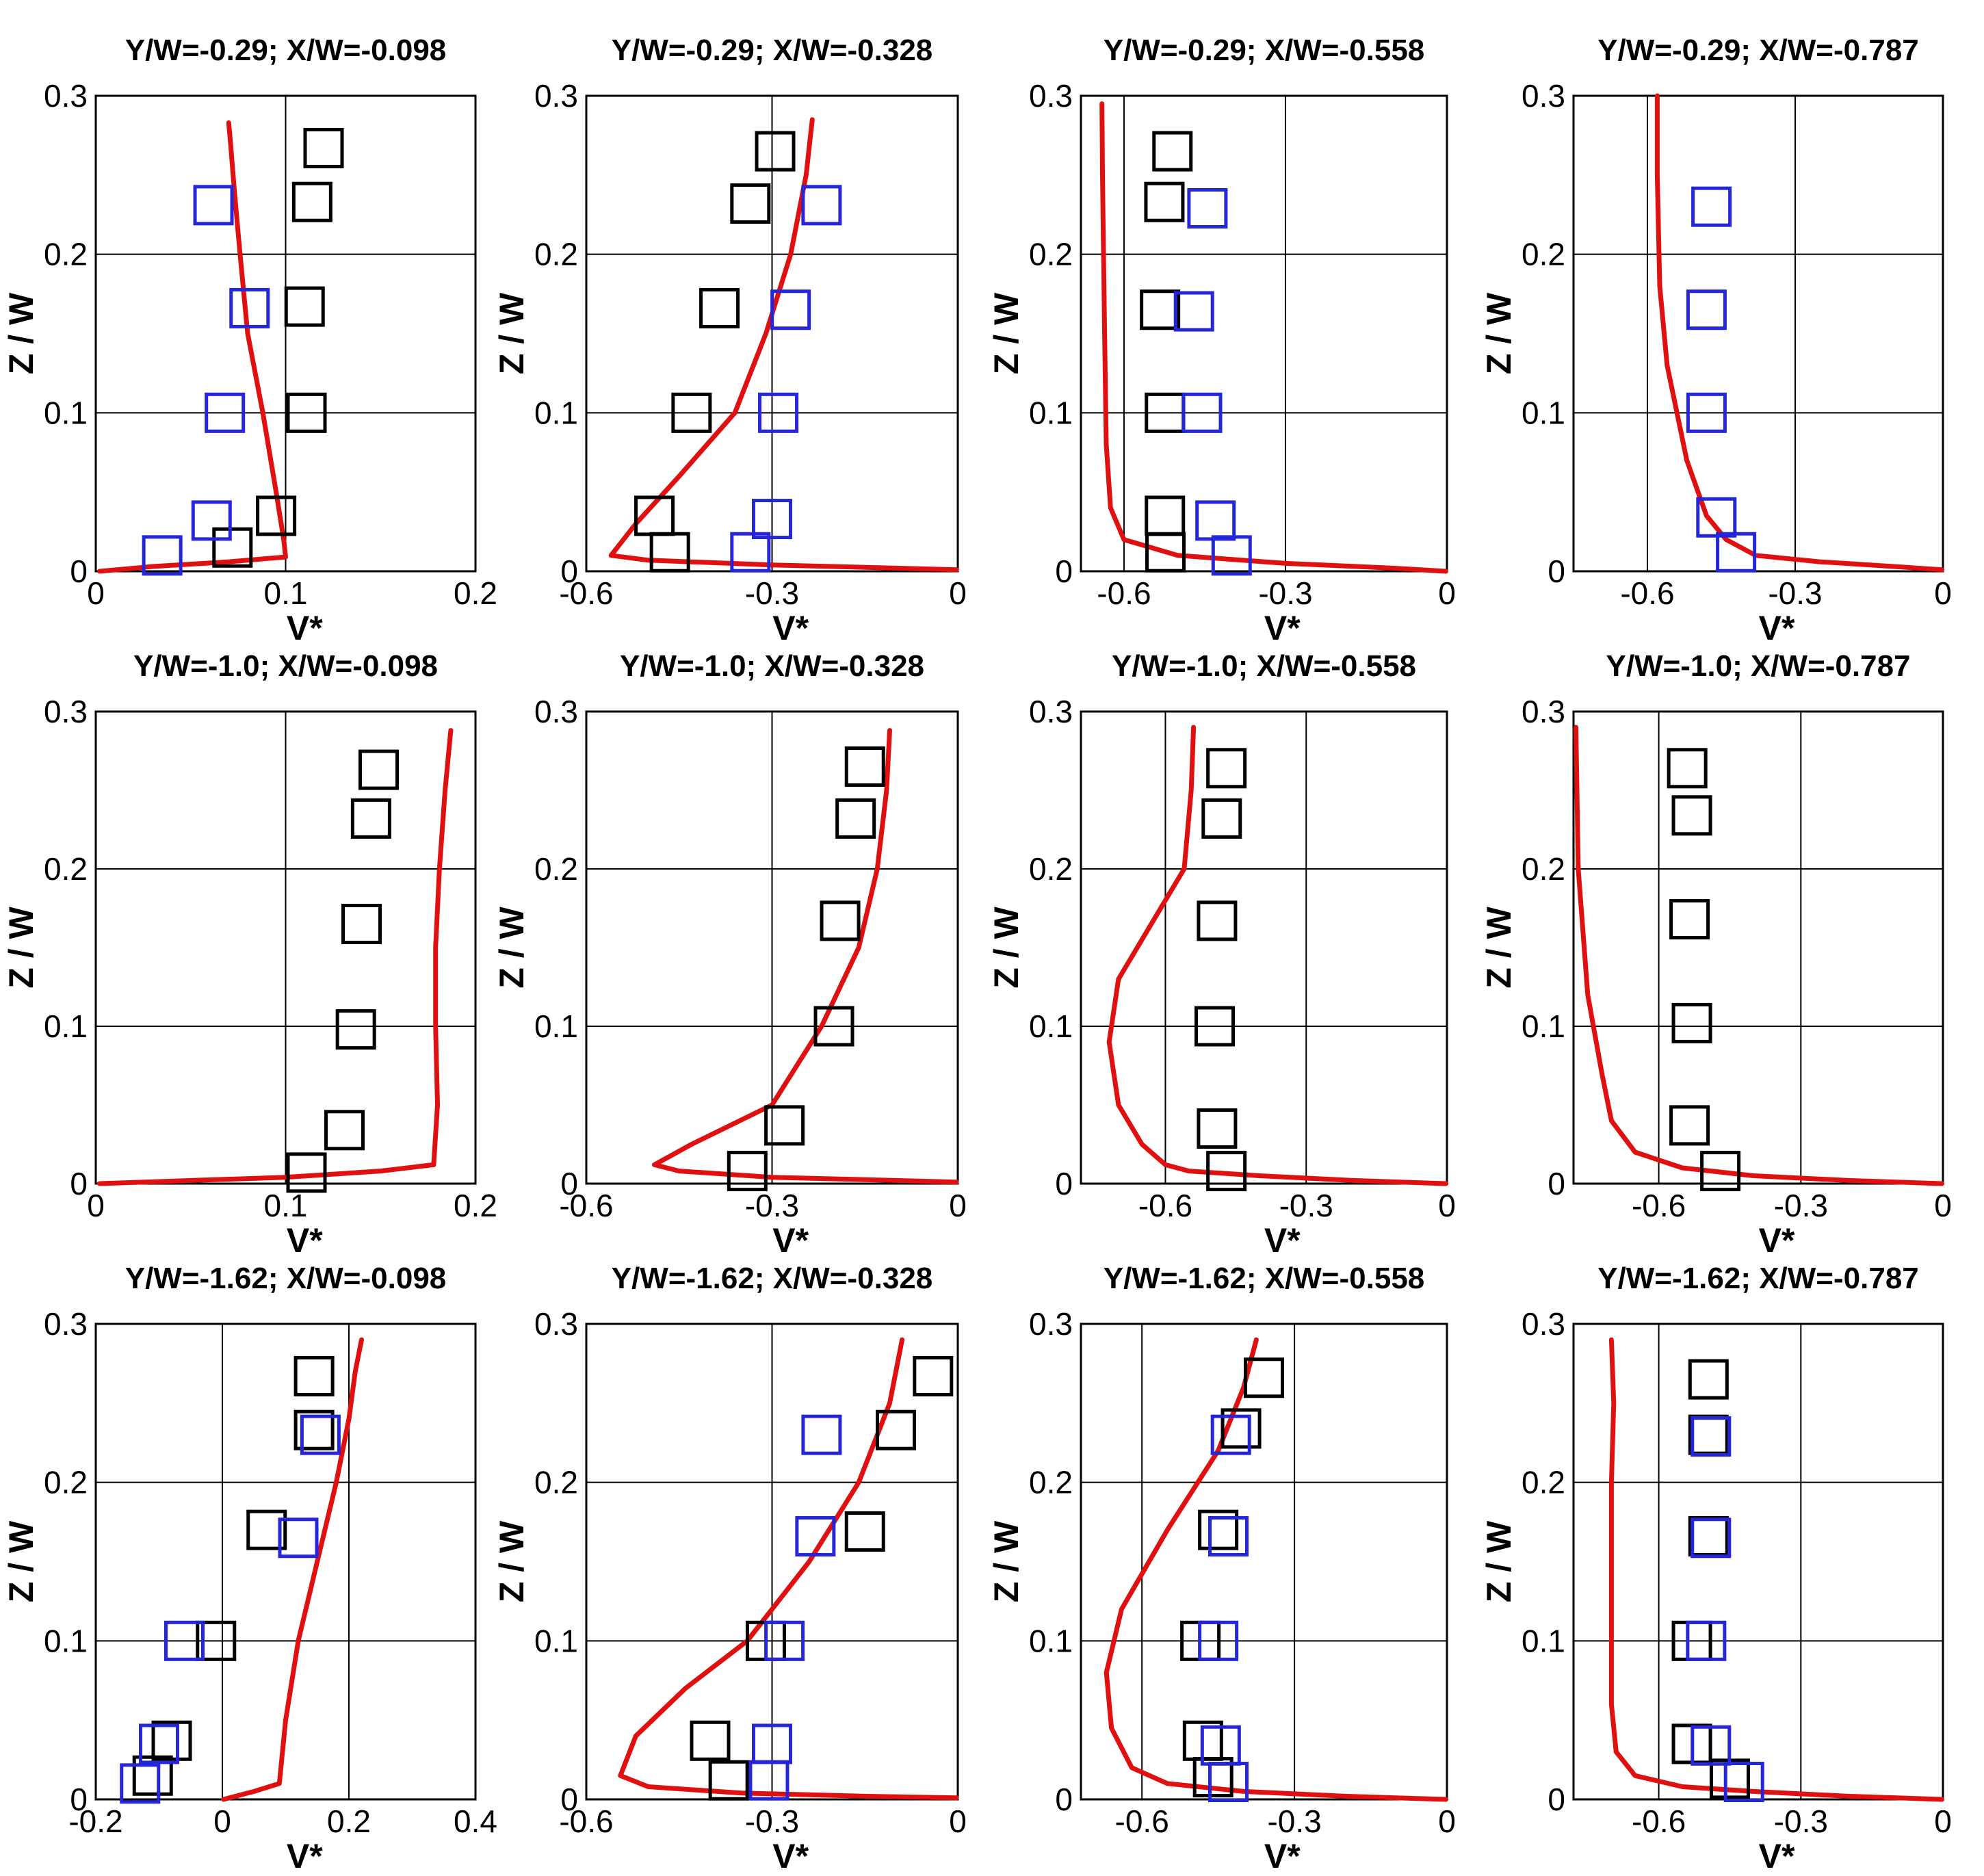 The width and height of the screenshot is (1984, 1876). What do you see at coordinates (1124, 593) in the screenshot?
I see `x-tick-label: -0.6` at bounding box center [1124, 593].